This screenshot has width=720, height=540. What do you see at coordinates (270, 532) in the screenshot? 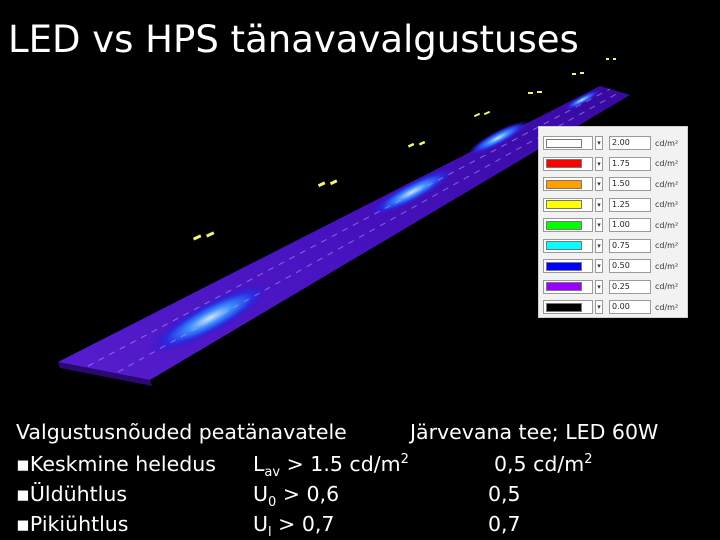
I see `symbol-subscript: l` at bounding box center [270, 532].